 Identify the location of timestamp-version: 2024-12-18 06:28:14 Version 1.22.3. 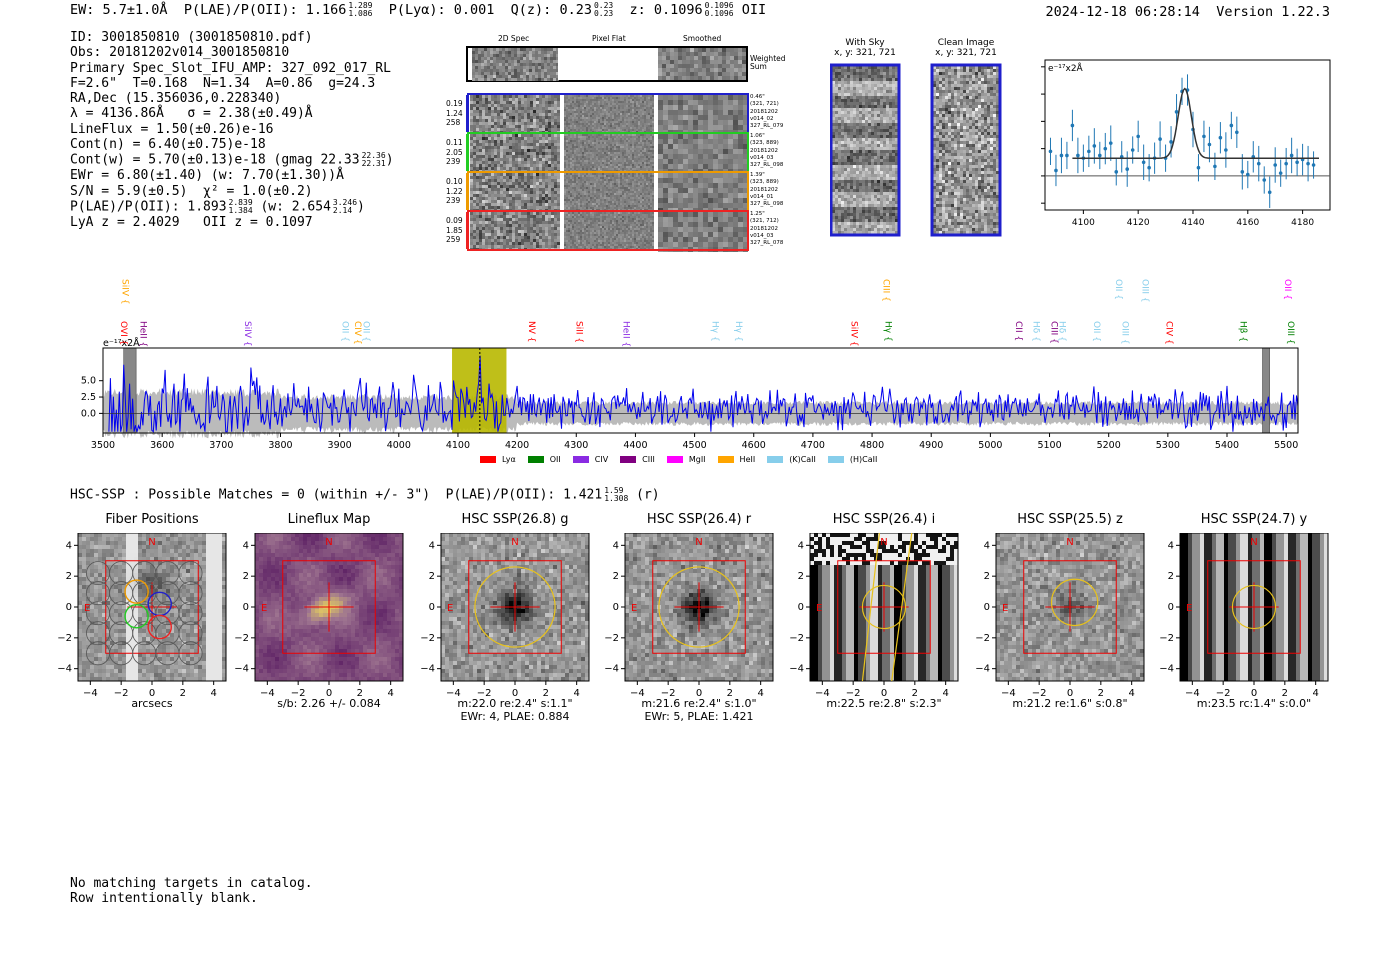
(1188, 12).